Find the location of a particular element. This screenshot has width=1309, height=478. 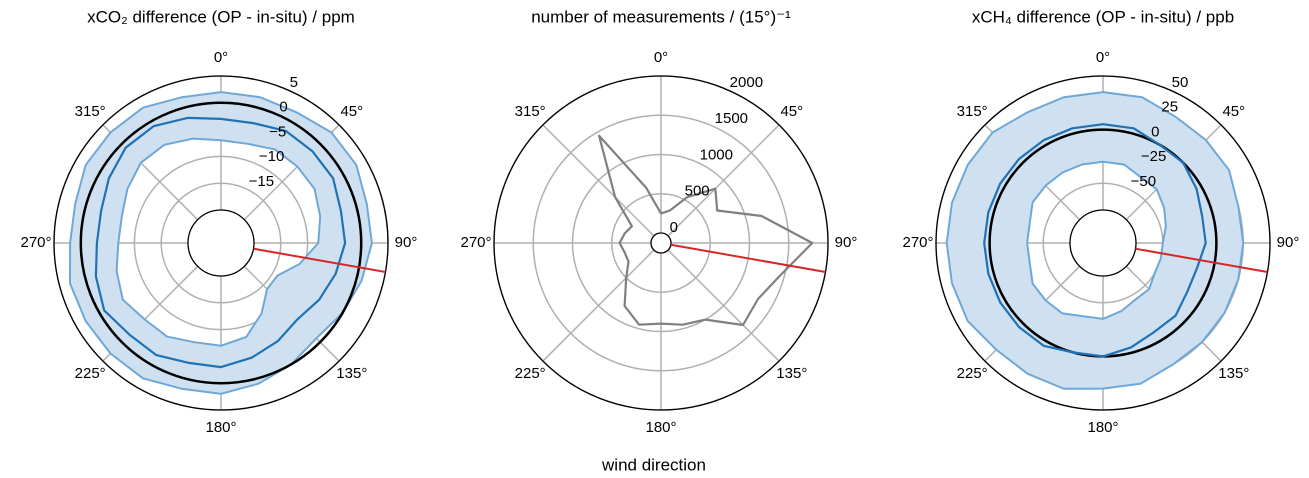

r-tick-label: 500 is located at coordinates (697, 191).